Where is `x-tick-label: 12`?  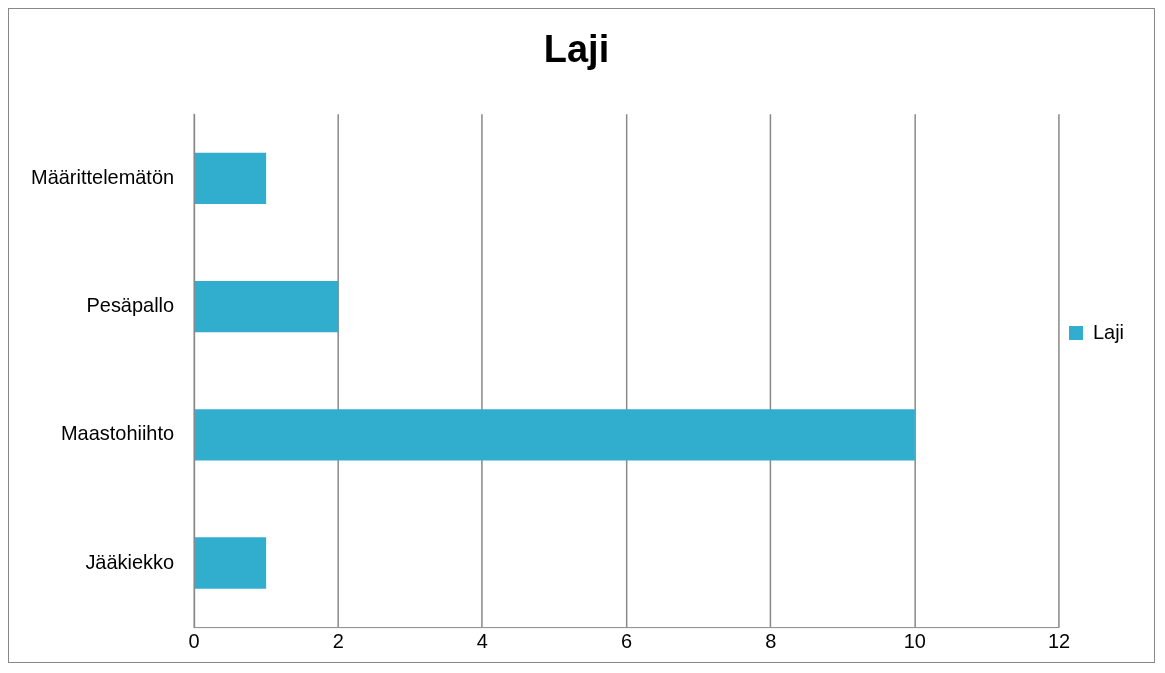 x-tick-label: 12 is located at coordinates (1059, 640).